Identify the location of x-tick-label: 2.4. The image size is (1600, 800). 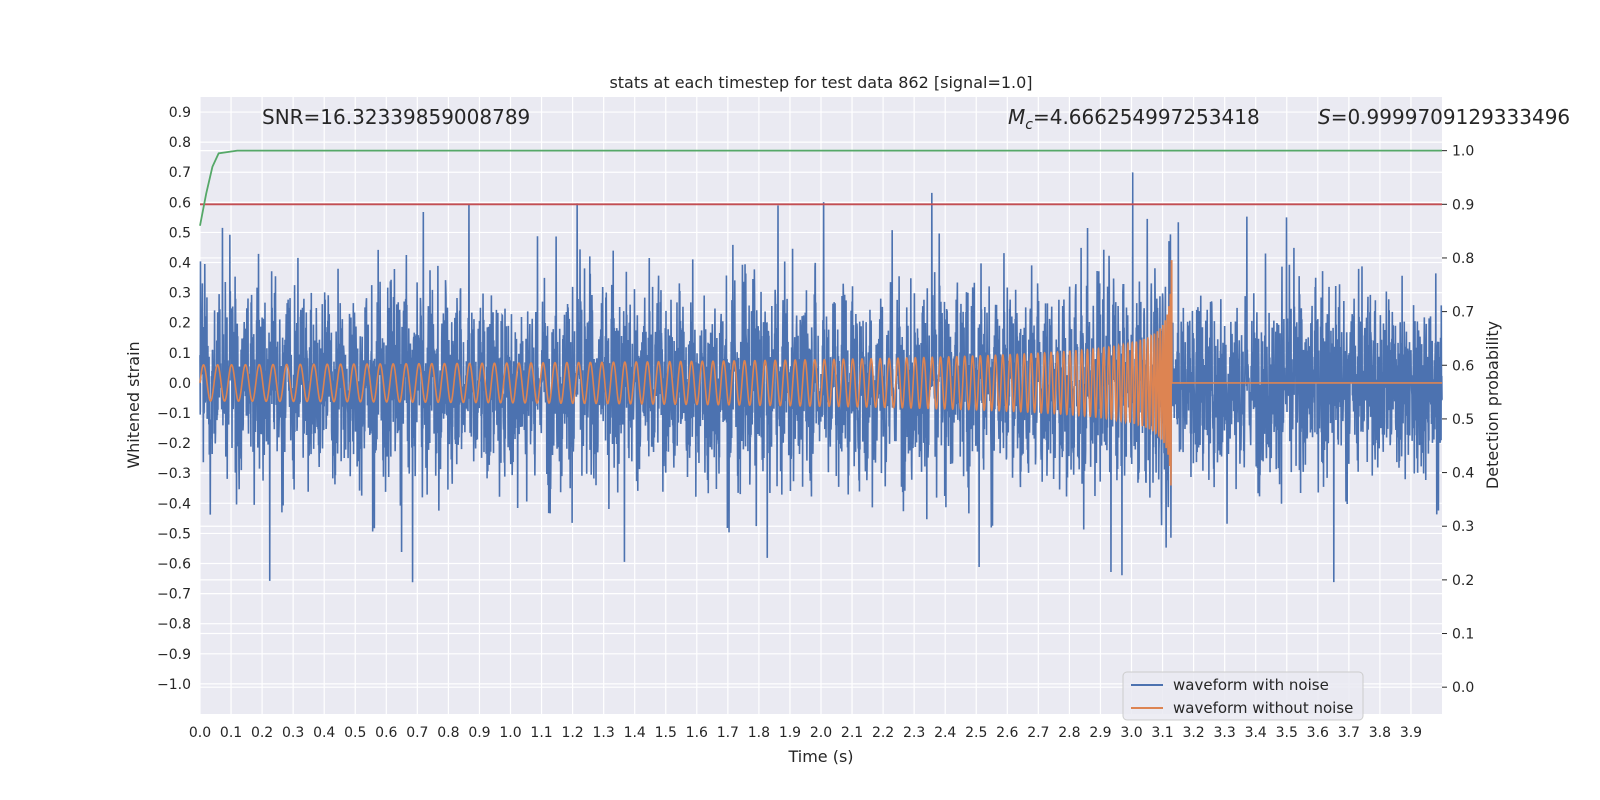
(945, 733).